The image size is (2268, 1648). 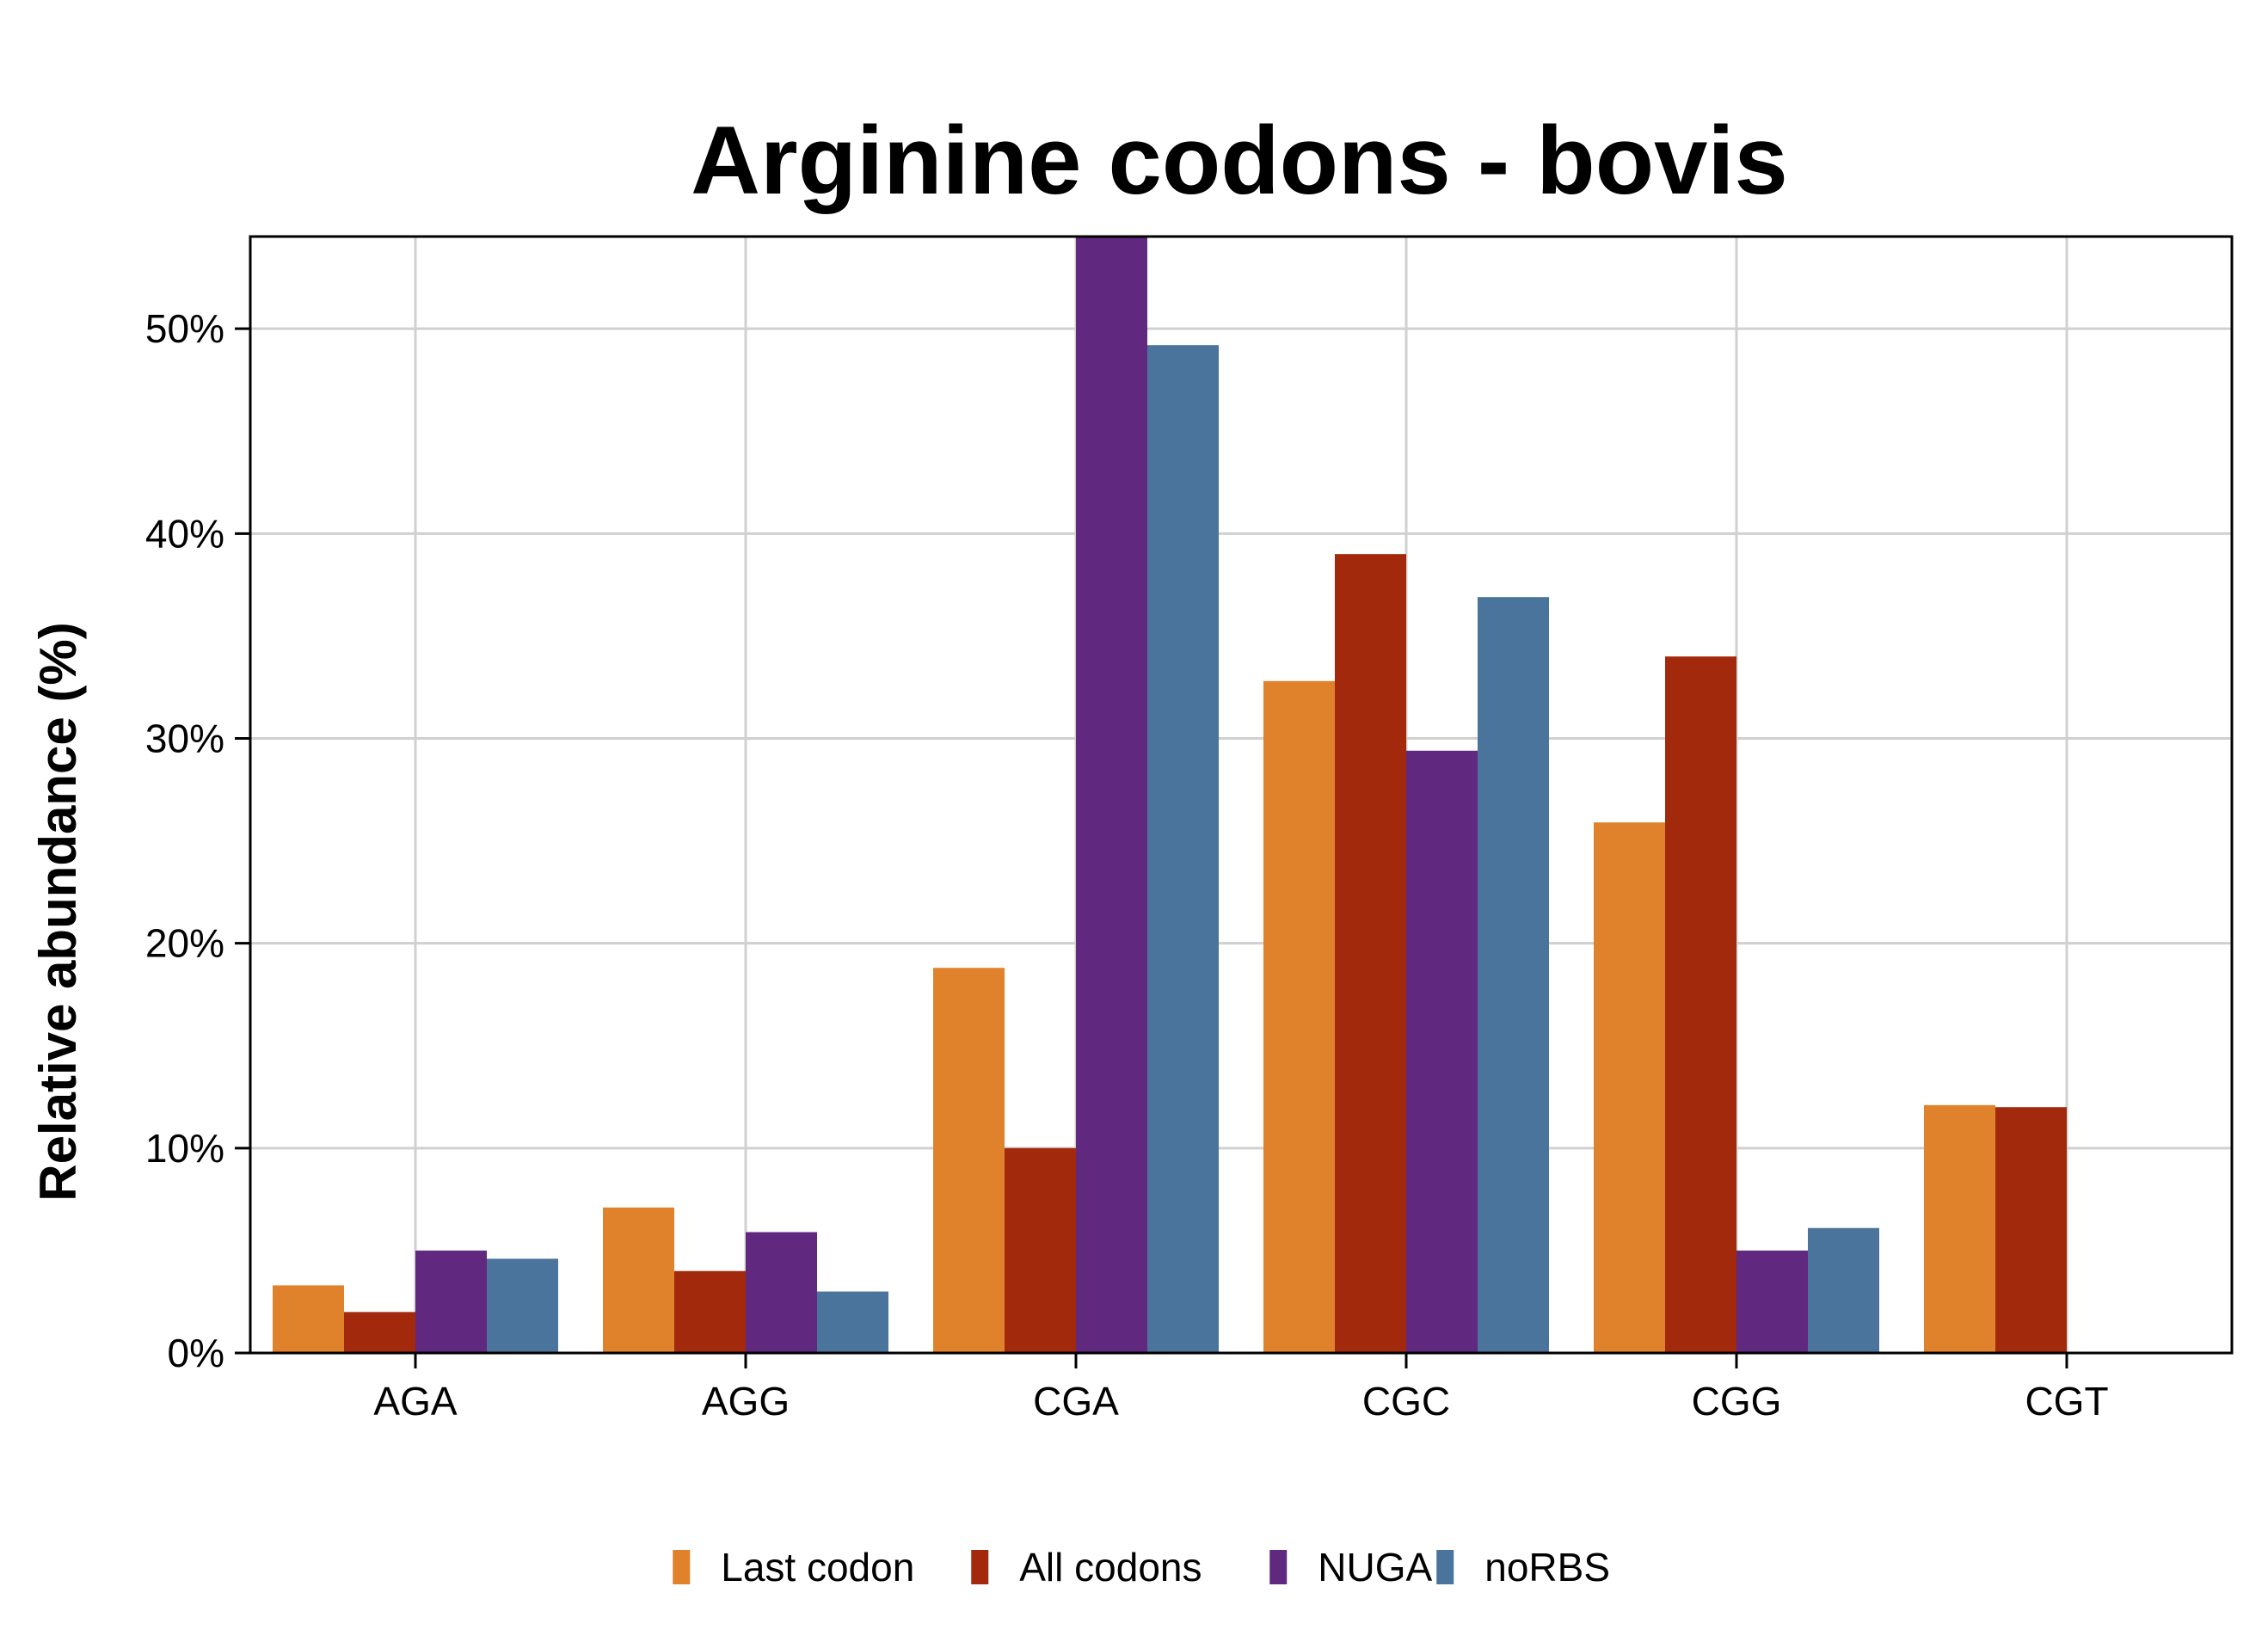 I want to click on x-tick-label: CGC, so click(x=1406, y=1402).